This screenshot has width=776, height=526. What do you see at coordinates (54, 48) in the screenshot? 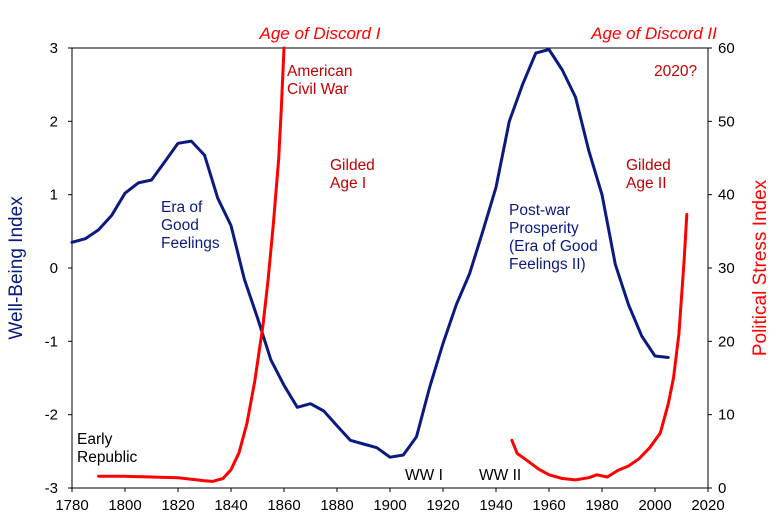
I see `left-y-tick-label: 3` at bounding box center [54, 48].